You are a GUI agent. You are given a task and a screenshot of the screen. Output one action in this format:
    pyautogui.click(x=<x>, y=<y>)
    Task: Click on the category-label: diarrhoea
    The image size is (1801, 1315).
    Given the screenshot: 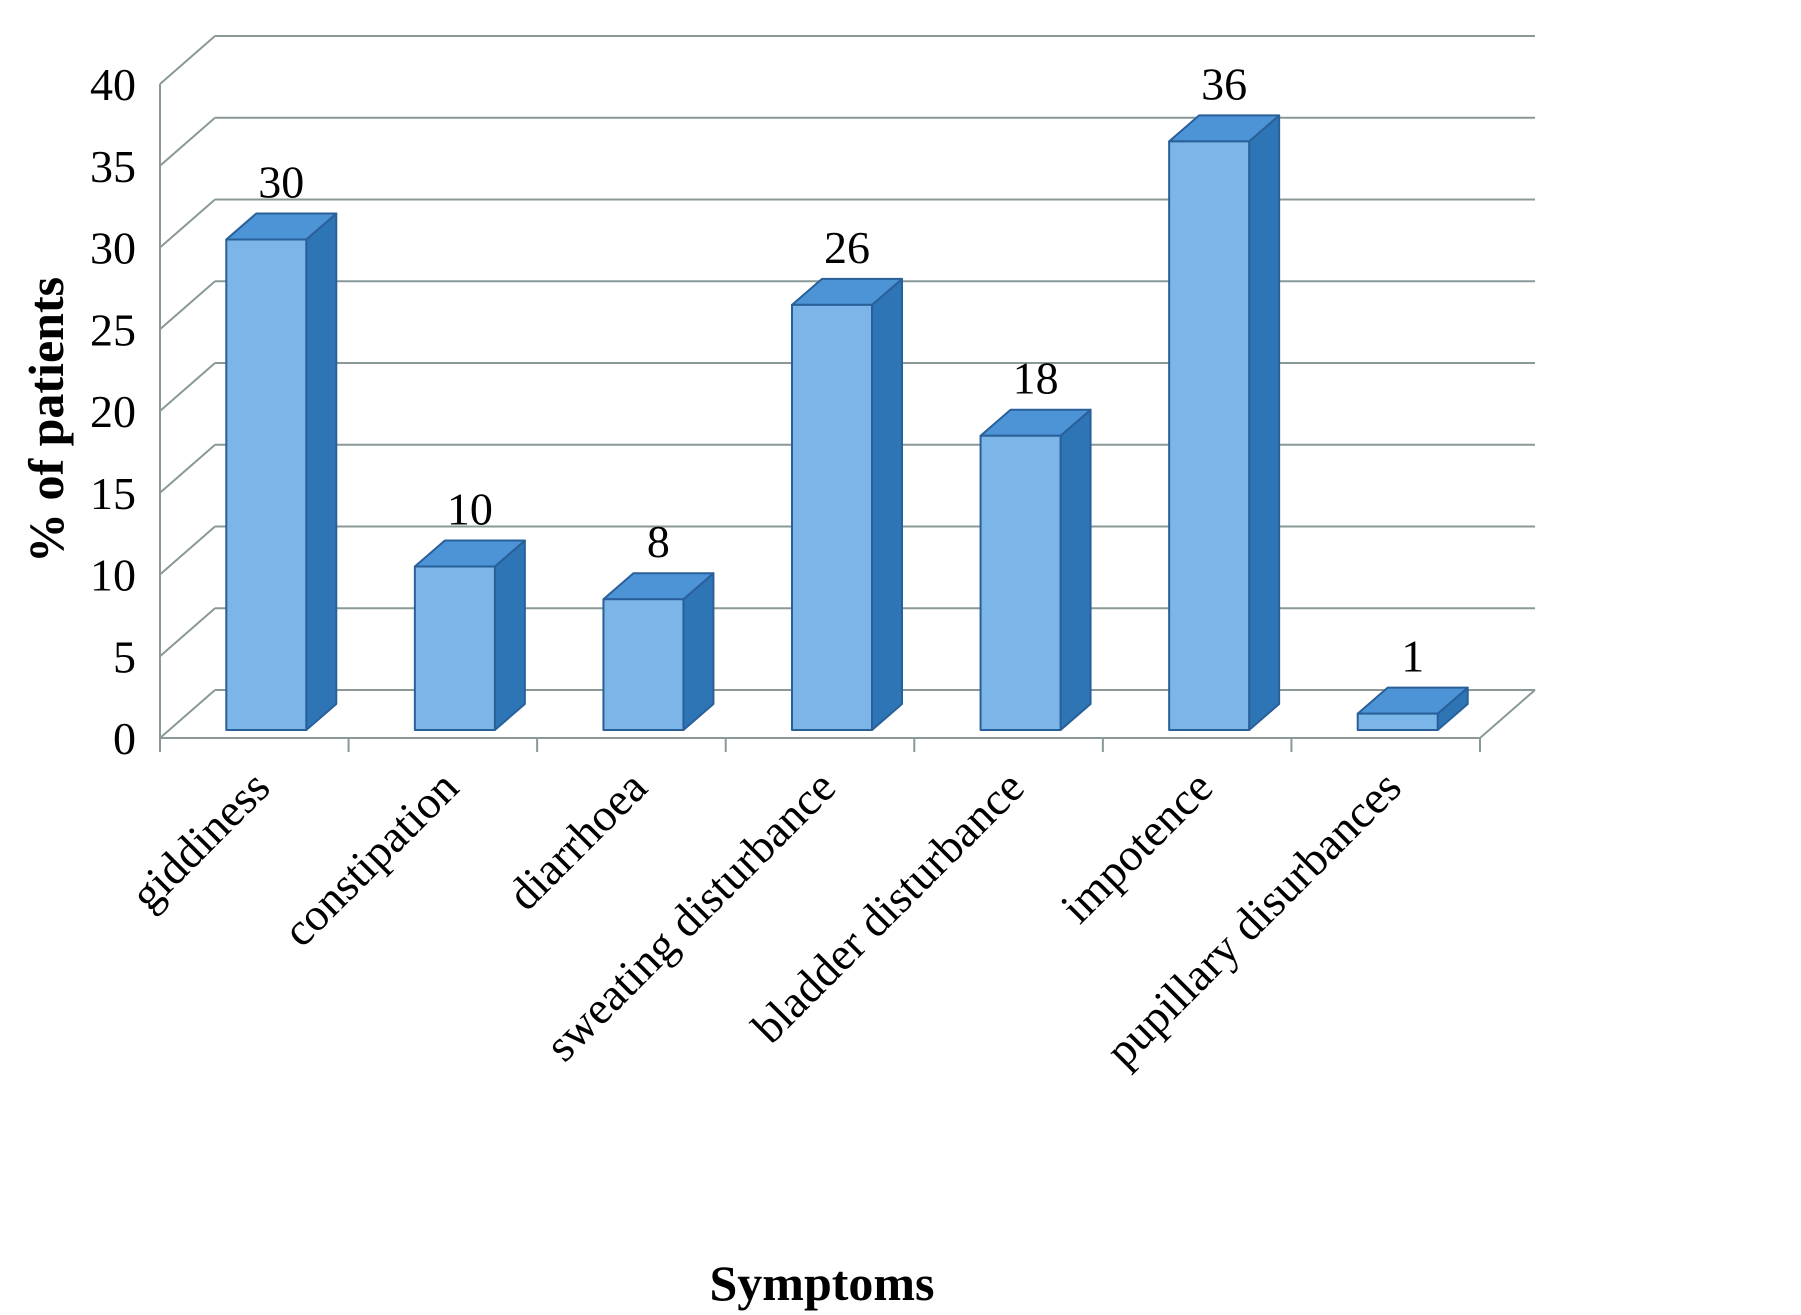 What is the action you would take?
    pyautogui.click(x=577, y=840)
    